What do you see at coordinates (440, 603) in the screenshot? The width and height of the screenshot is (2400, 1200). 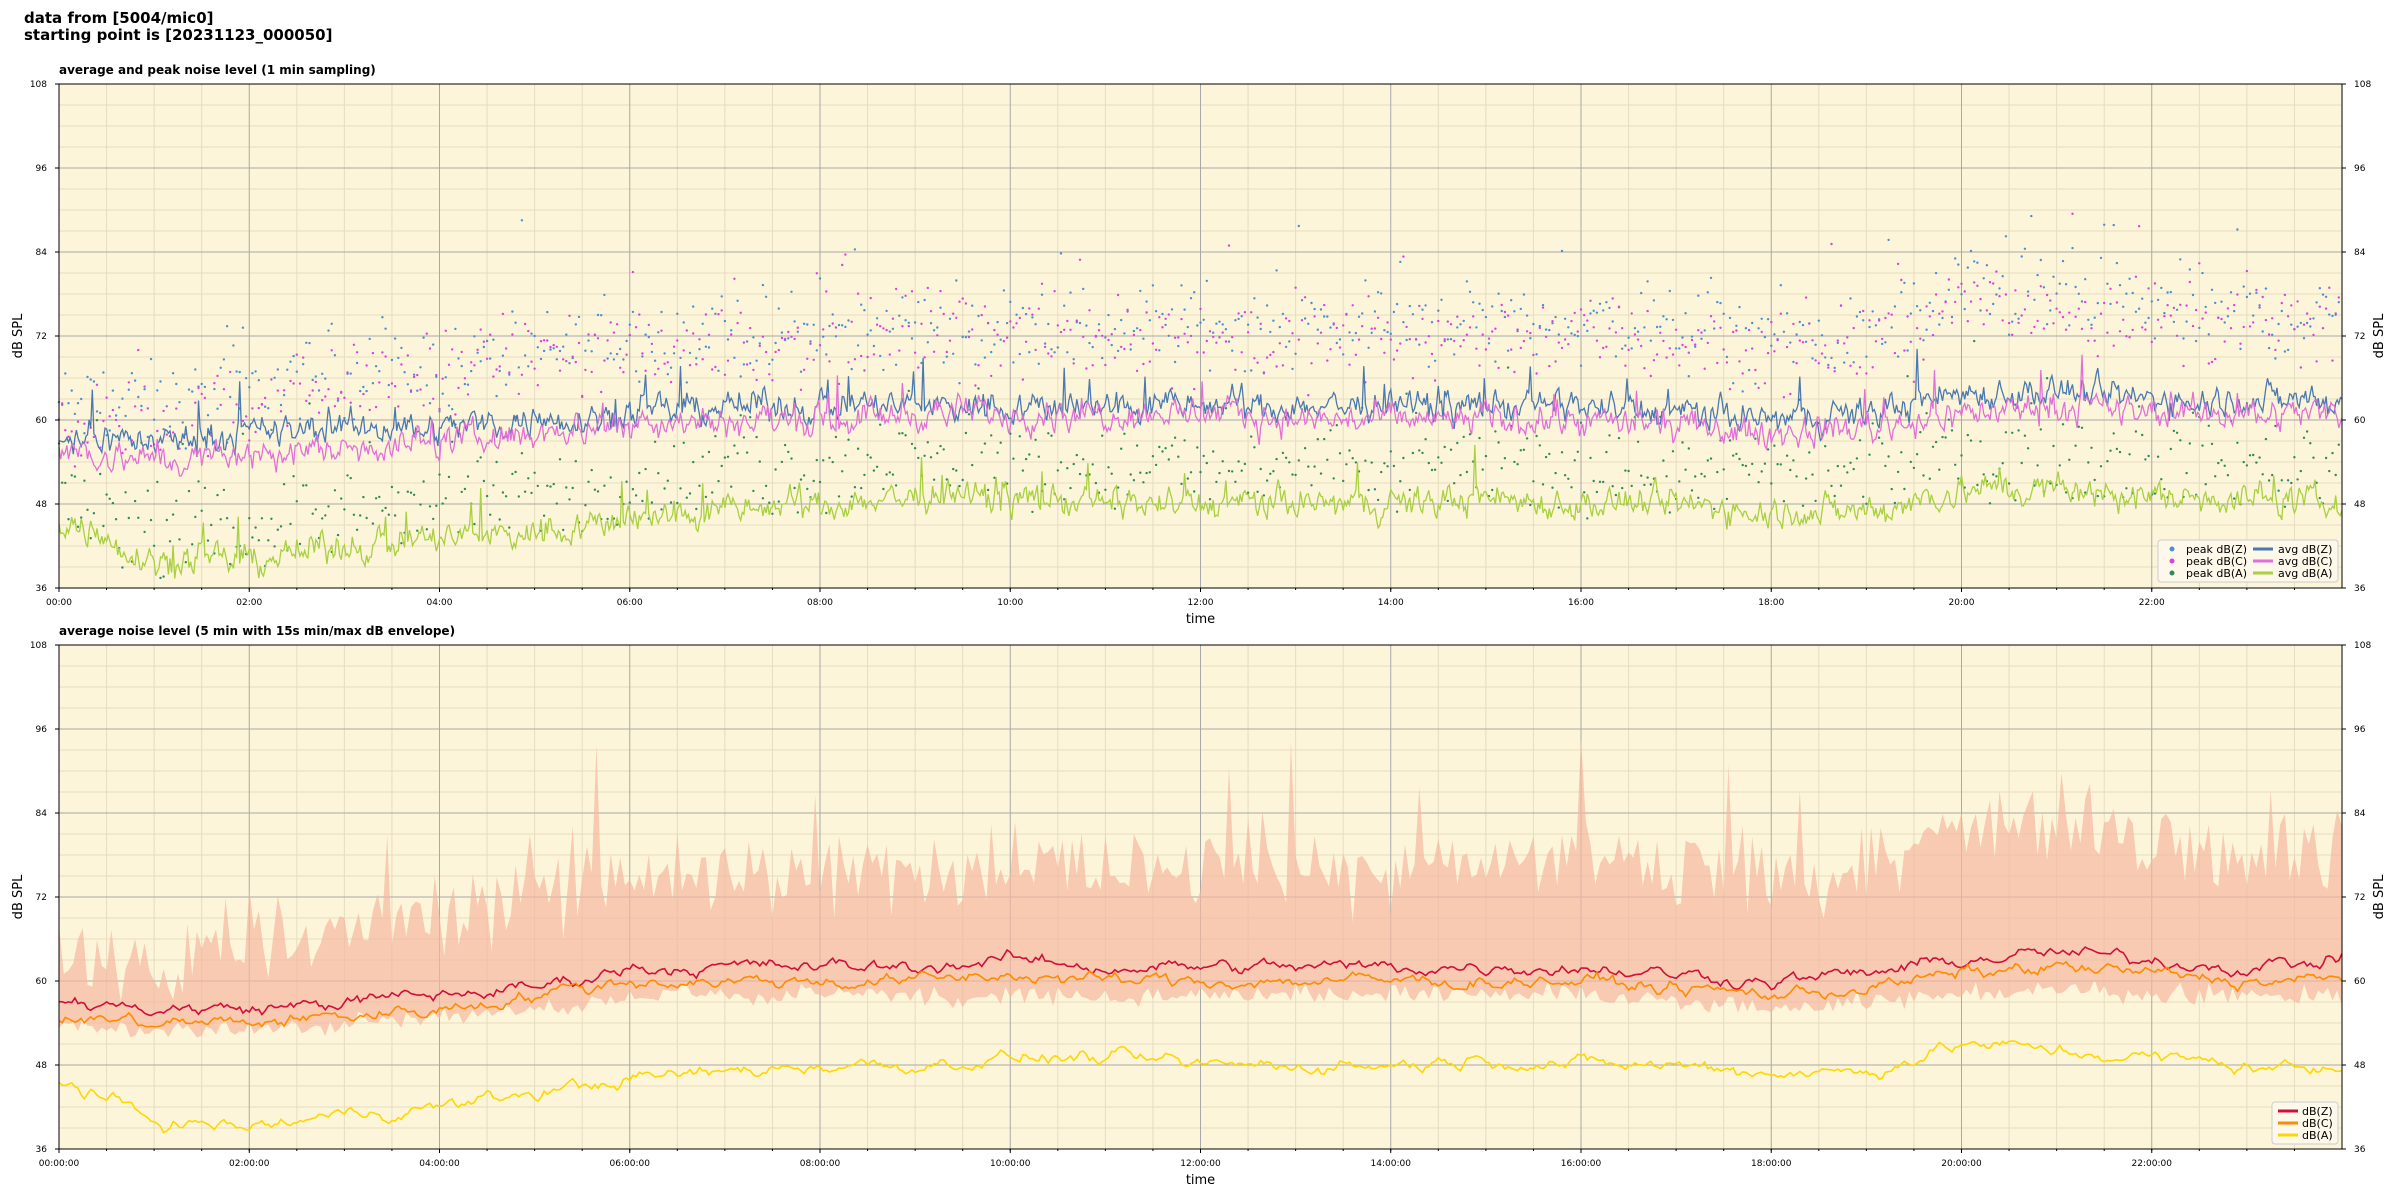 I see `x-tick-label: 04:00` at bounding box center [440, 603].